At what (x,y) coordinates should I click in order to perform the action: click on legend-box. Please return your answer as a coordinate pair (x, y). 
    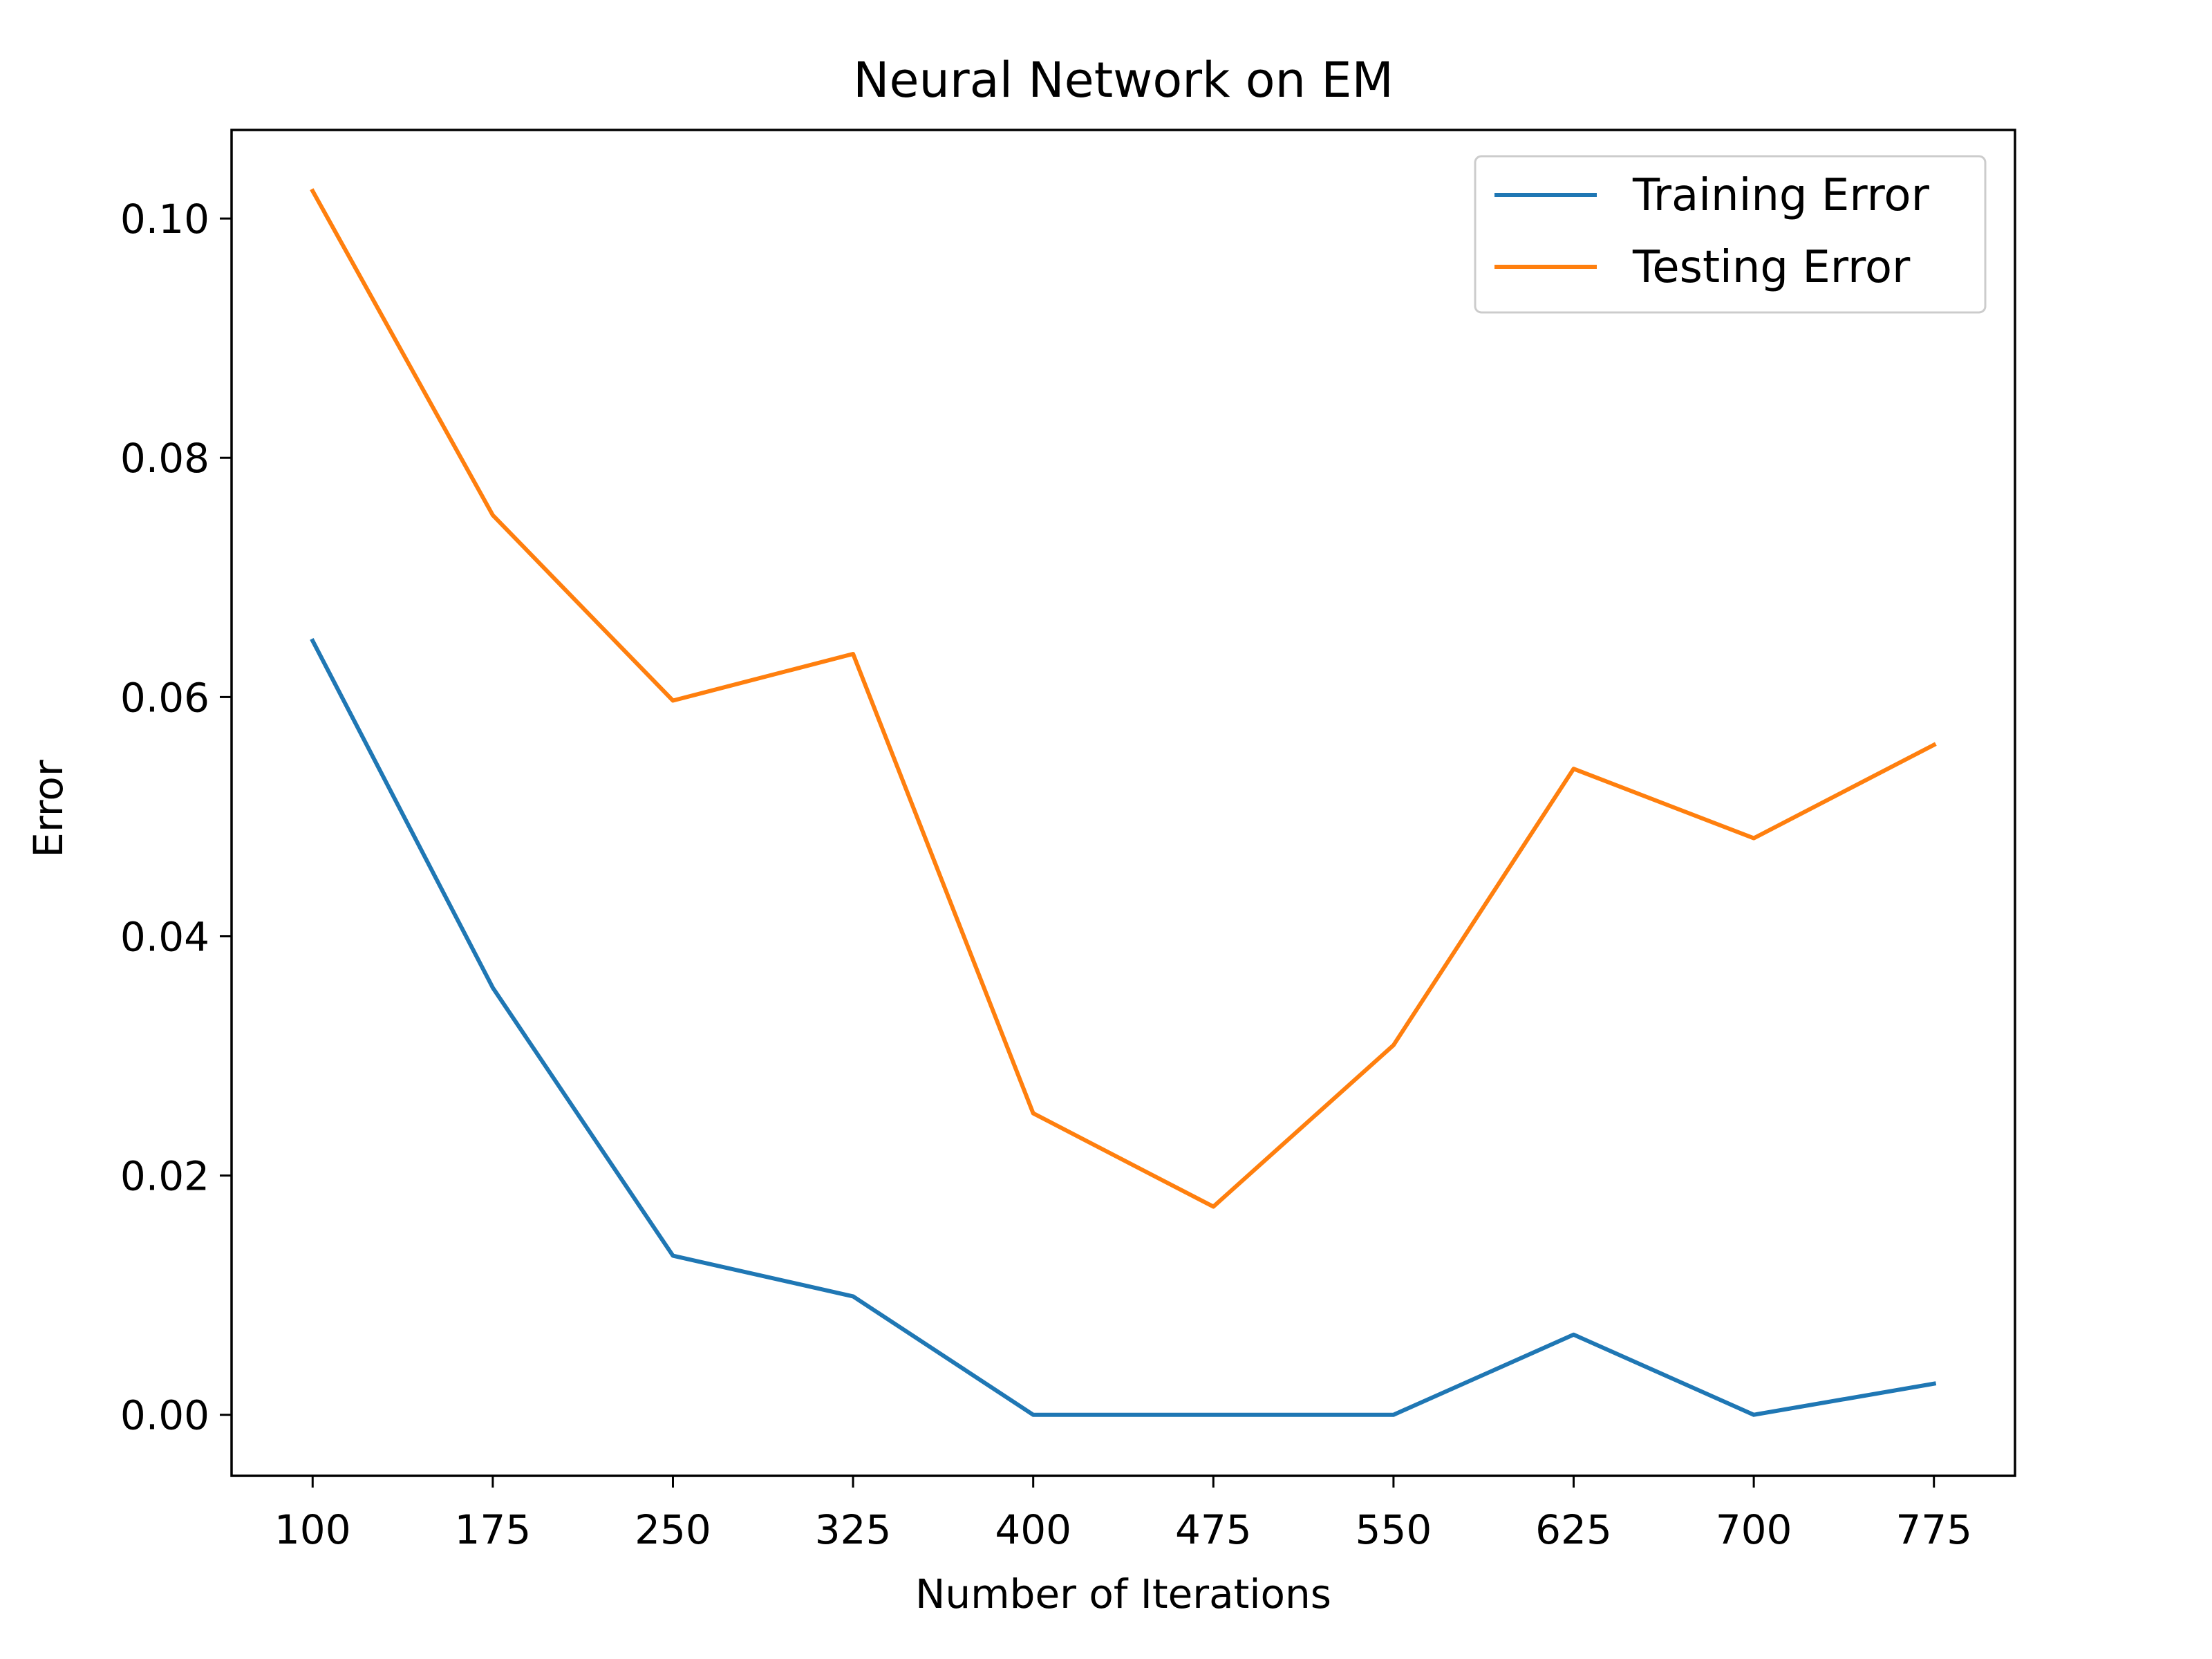
    Looking at the image, I should click on (1731, 235).